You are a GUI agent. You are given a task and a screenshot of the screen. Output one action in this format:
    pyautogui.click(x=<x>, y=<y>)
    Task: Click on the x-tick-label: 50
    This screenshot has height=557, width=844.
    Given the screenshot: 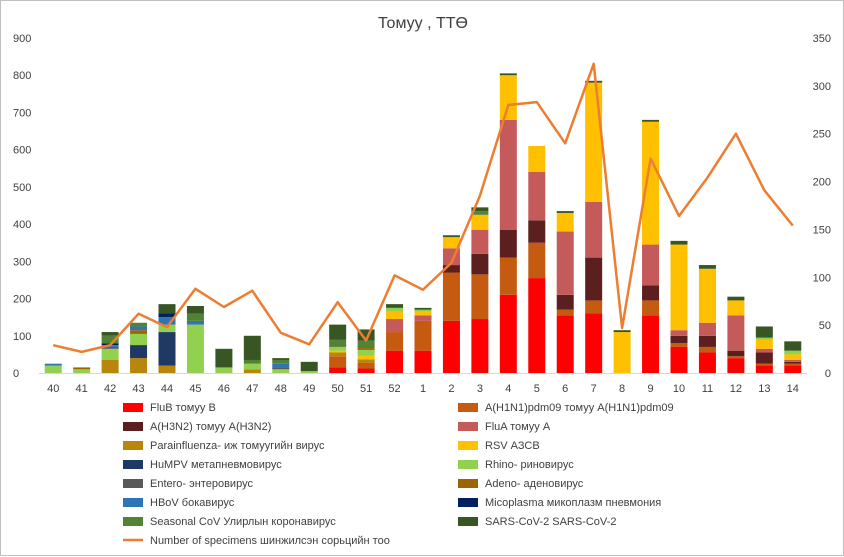 What is the action you would take?
    pyautogui.click(x=338, y=389)
    